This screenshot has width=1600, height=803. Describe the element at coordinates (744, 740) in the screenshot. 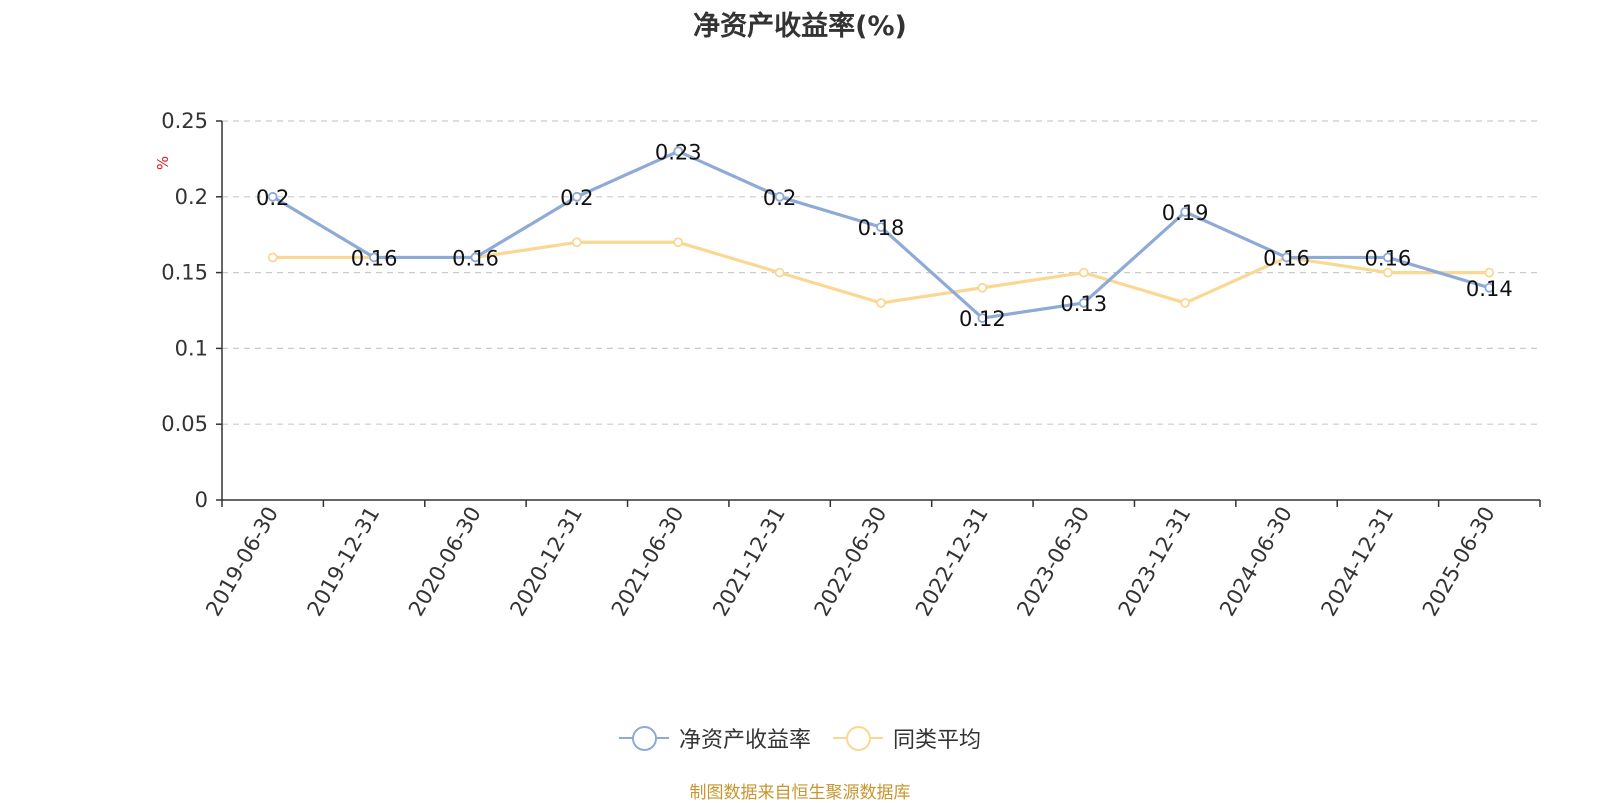

I see `legend-label-series-1: 净资产收益率` at that location.